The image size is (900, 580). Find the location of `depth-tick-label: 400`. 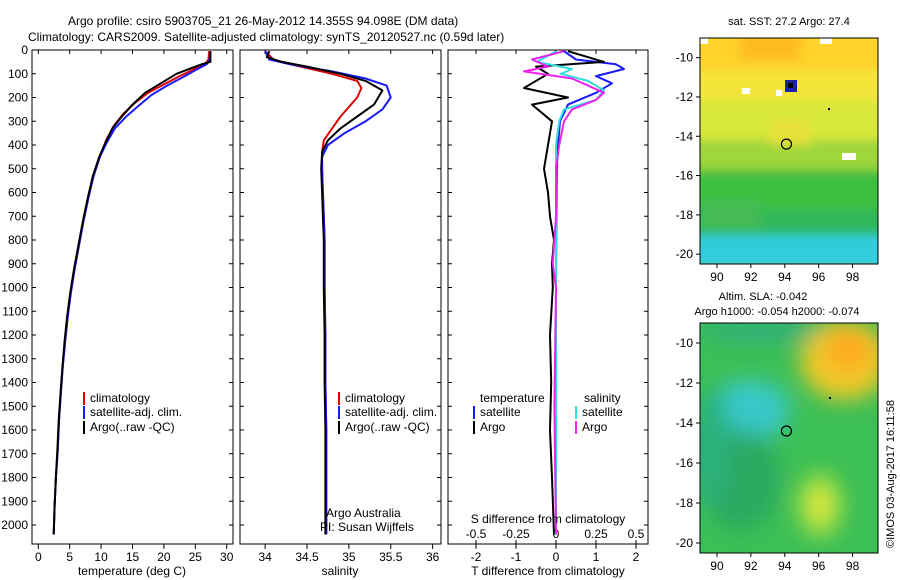

depth-tick-label: 400 is located at coordinates (18, 145).